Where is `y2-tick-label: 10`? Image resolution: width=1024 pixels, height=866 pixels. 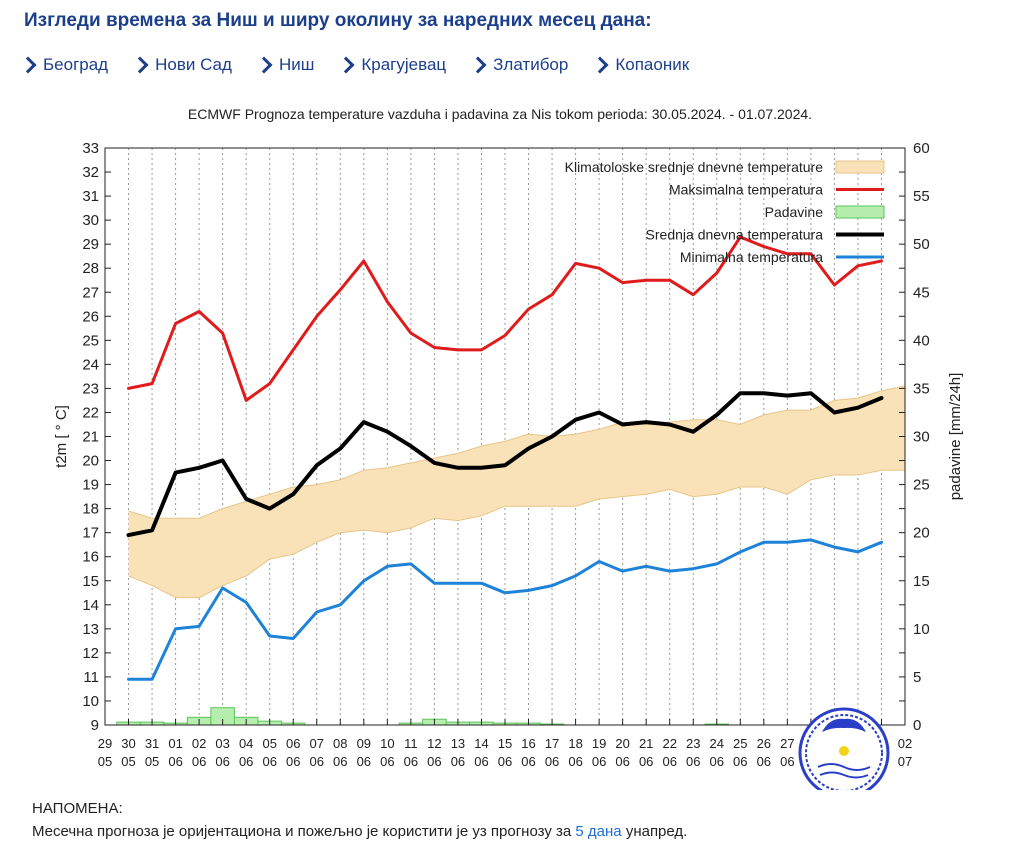
y2-tick-label: 10 is located at coordinates (921, 629).